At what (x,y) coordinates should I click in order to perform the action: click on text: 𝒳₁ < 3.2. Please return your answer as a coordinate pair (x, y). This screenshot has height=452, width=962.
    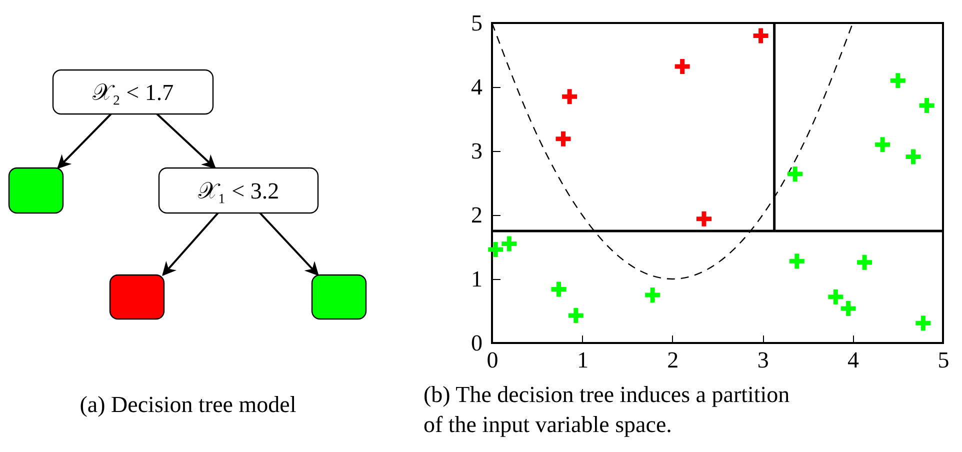
    Looking at the image, I should click on (239, 191).